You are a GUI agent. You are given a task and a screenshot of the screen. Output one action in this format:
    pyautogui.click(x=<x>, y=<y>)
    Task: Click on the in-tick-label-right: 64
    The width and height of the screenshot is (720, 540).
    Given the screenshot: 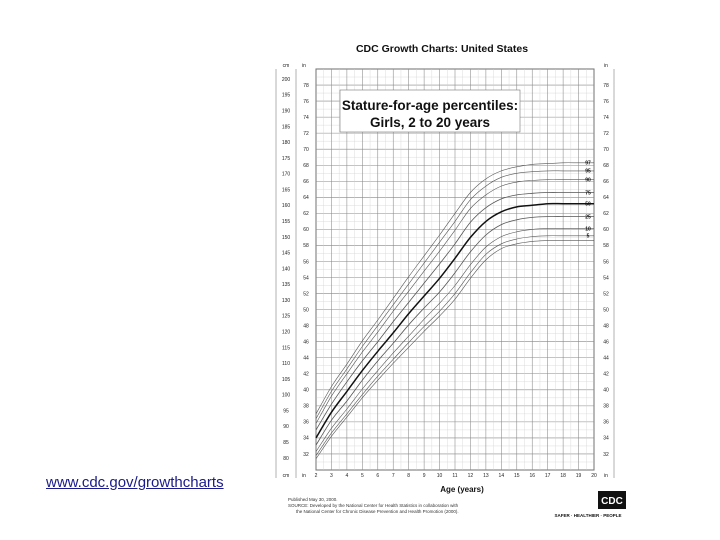 What is the action you would take?
    pyautogui.click(x=606, y=198)
    